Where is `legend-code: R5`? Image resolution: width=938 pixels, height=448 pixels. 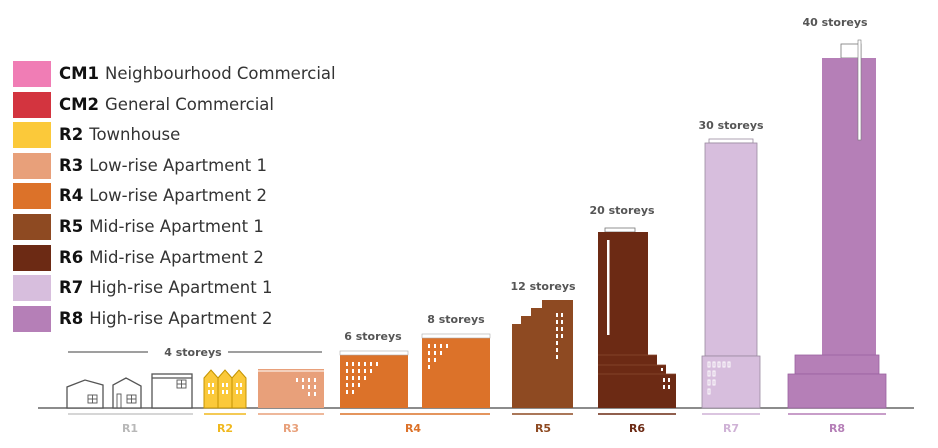
legend-code: R5 is located at coordinates (71, 226).